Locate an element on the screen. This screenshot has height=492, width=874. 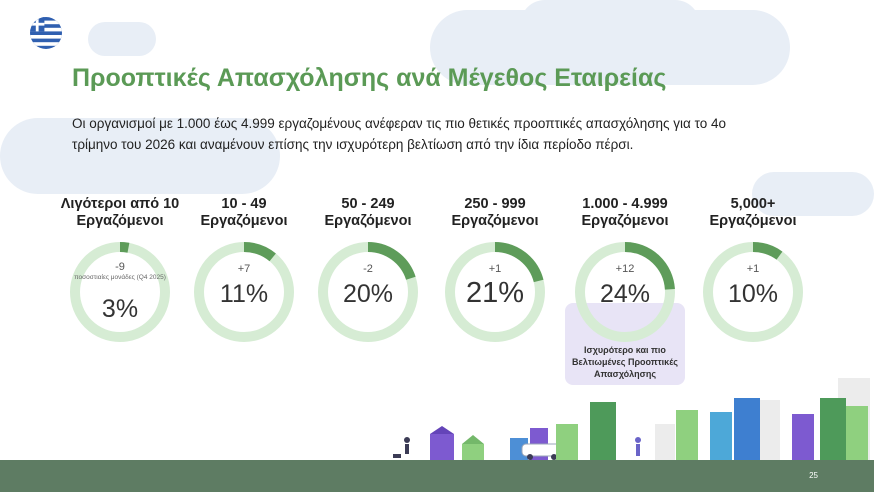
category-column: 10 - 49 Εργαζόμενοι +7 11% is located at coordinates (244, 270).